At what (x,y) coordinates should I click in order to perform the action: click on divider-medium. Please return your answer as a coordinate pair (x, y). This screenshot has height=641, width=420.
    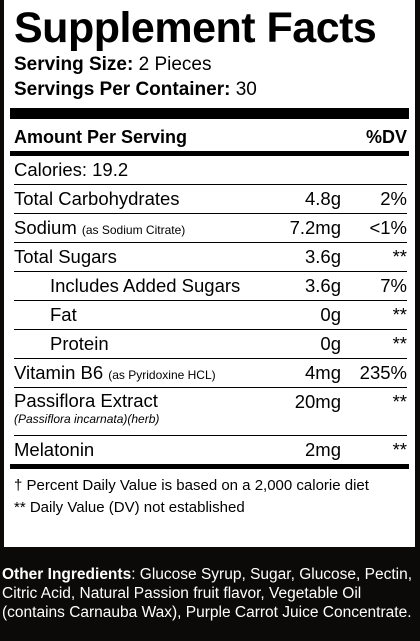
    Looking at the image, I should click on (209, 153).